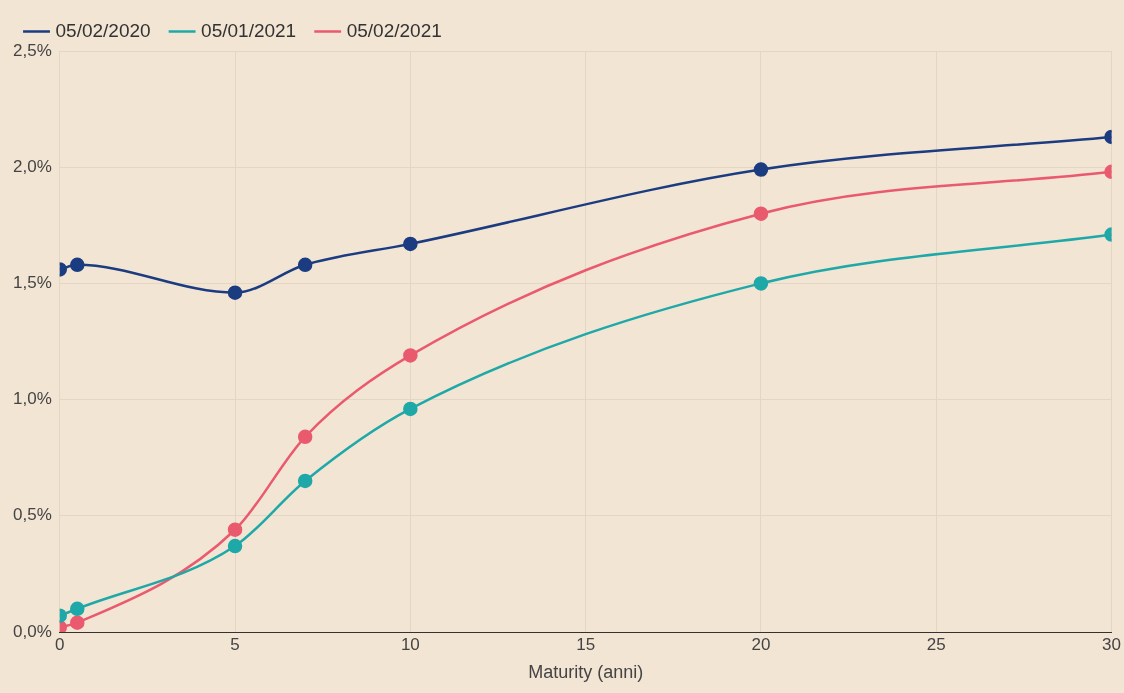 The image size is (1124, 693). What do you see at coordinates (32, 166) in the screenshot?
I see `y-tick-label: 2,0%` at bounding box center [32, 166].